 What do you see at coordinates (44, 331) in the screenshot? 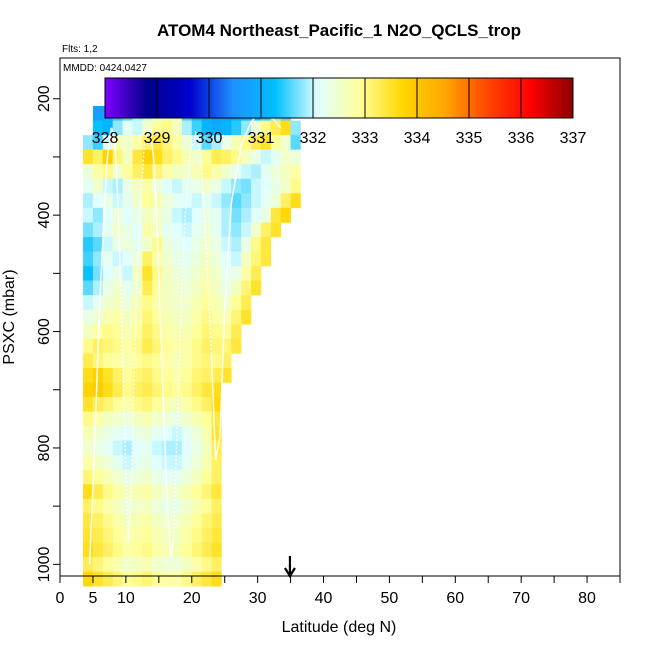
I see `y-tick-label: 600` at bounding box center [44, 331].